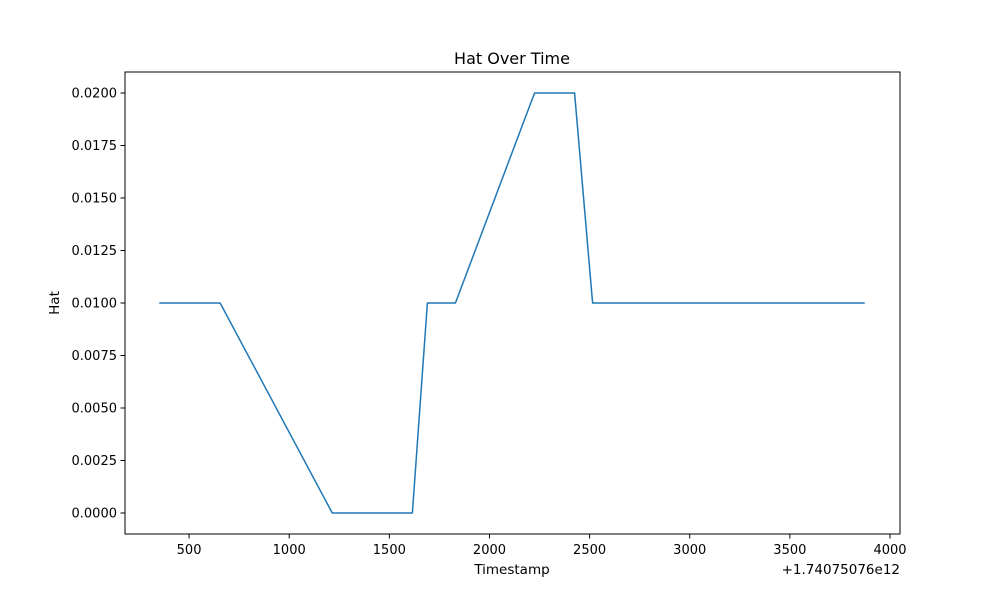 Image resolution: width=1000 pixels, height=604 pixels. Describe the element at coordinates (289, 550) in the screenshot. I see `x-tick-label: 1000` at that location.